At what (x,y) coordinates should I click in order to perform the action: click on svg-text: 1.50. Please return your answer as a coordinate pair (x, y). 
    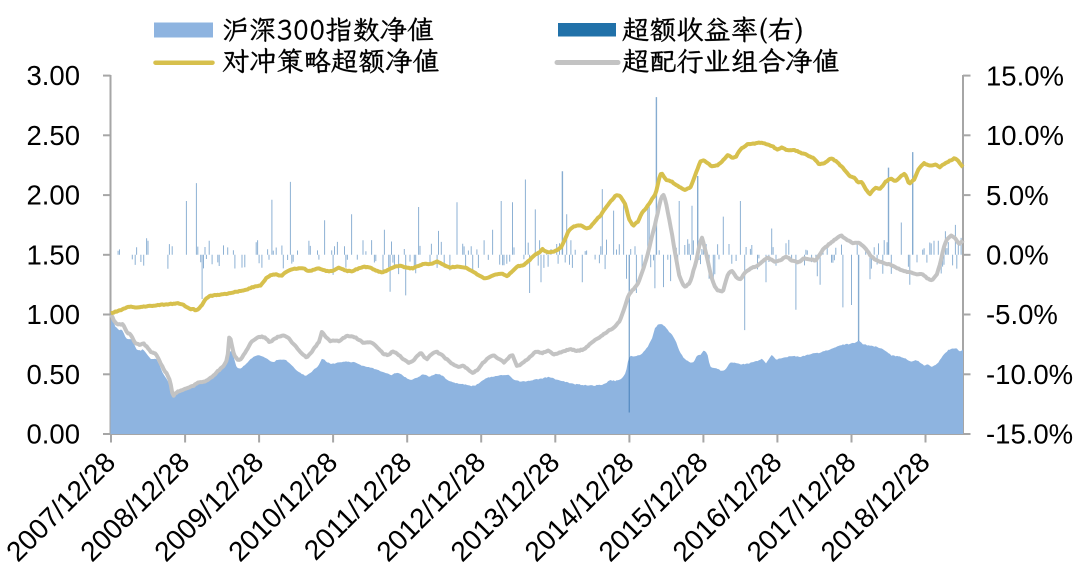
    Looking at the image, I should click on (53, 254).